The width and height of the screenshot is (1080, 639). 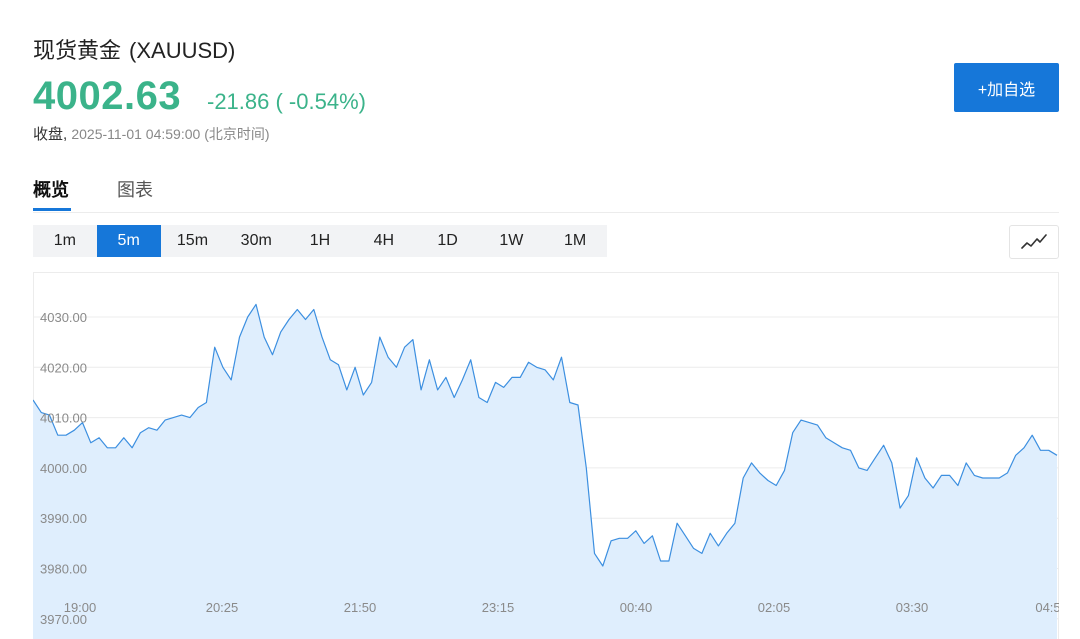 What do you see at coordinates (182, 50) in the screenshot?
I see `instrument-symbol: (XAUUSD)` at bounding box center [182, 50].